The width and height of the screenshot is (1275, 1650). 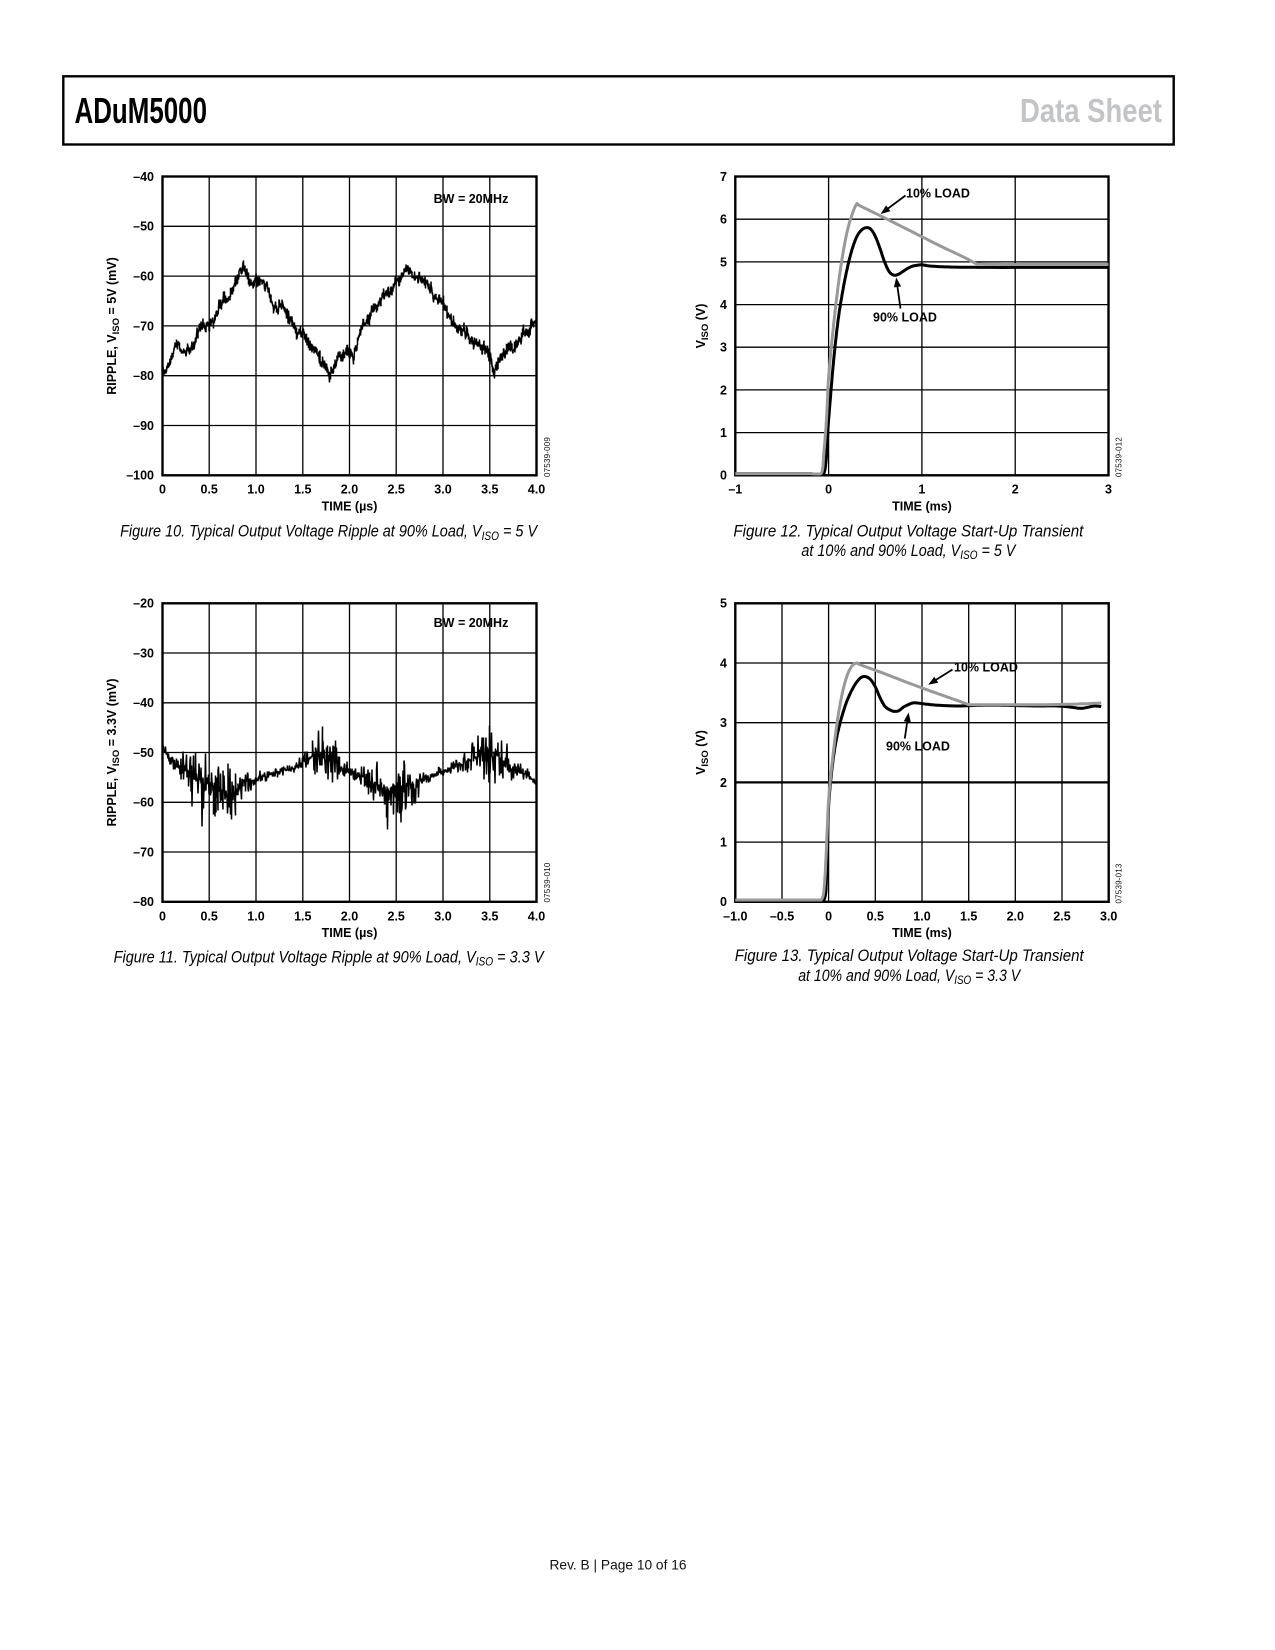 What do you see at coordinates (141, 110) in the screenshot?
I see `svg-text: ADuM5000` at bounding box center [141, 110].